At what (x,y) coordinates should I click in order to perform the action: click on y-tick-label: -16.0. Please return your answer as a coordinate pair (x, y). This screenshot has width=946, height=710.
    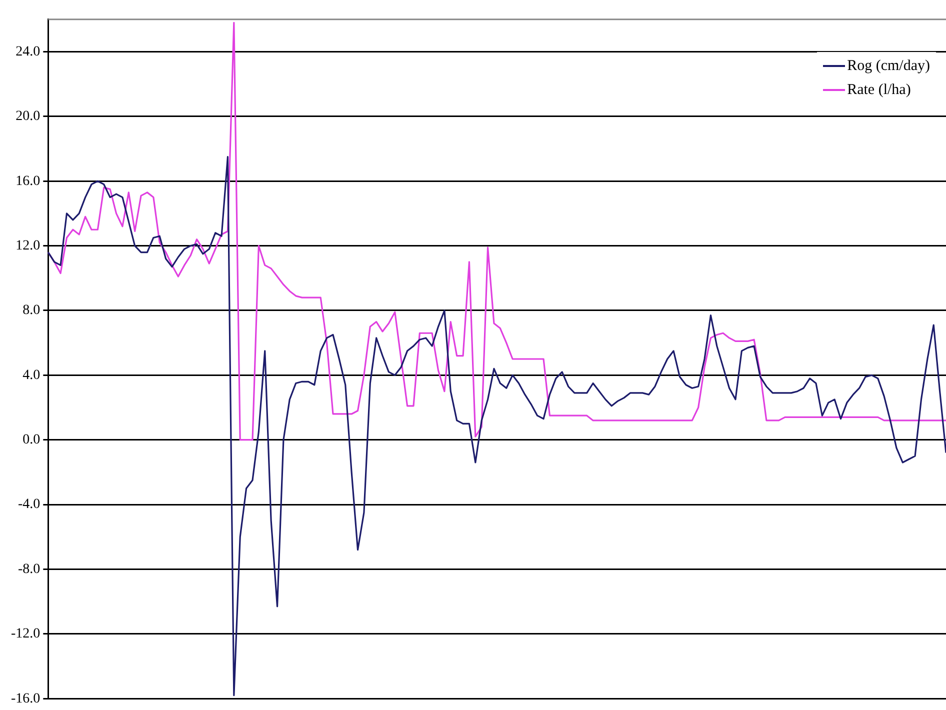
    Looking at the image, I should click on (25, 698).